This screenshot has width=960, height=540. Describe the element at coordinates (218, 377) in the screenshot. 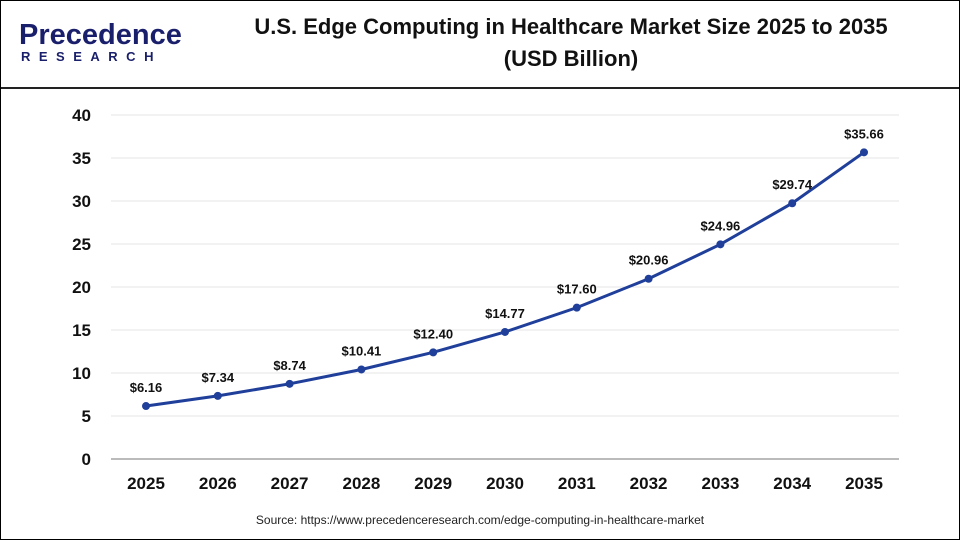

I see `data-label: $7.34` at that location.